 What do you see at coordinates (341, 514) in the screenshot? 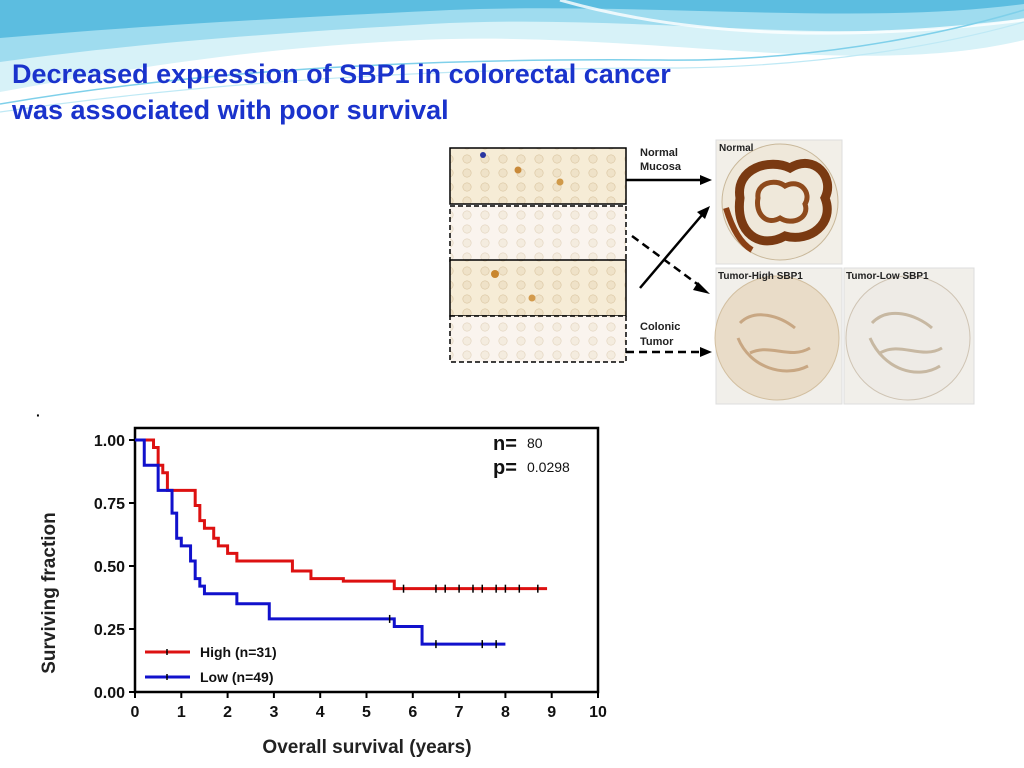
I see `series-line-high` at bounding box center [341, 514].